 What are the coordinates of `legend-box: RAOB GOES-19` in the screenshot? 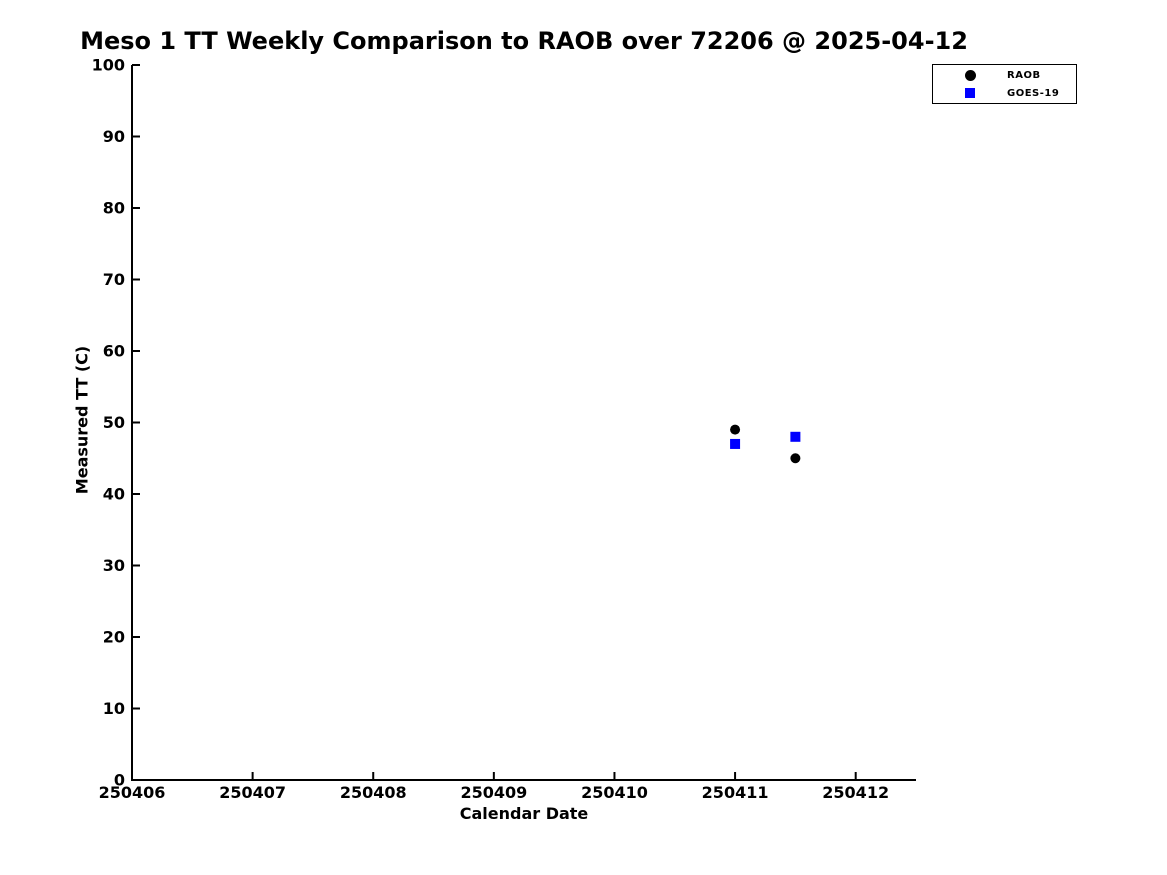 It's located at (1004, 84).